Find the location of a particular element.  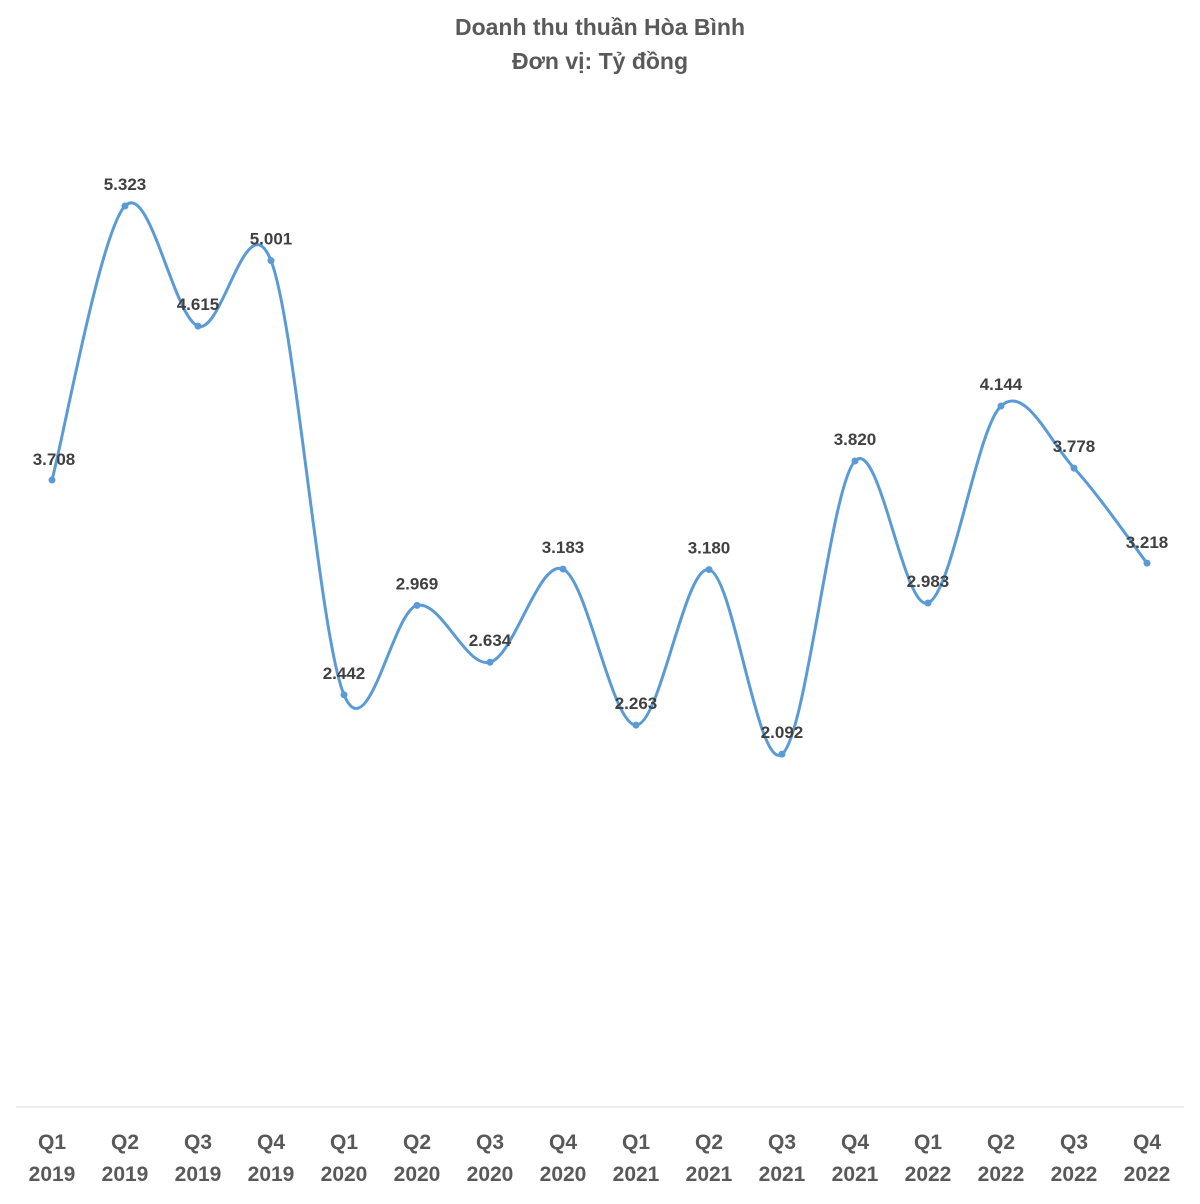

data-label: 3.180 is located at coordinates (709, 548).